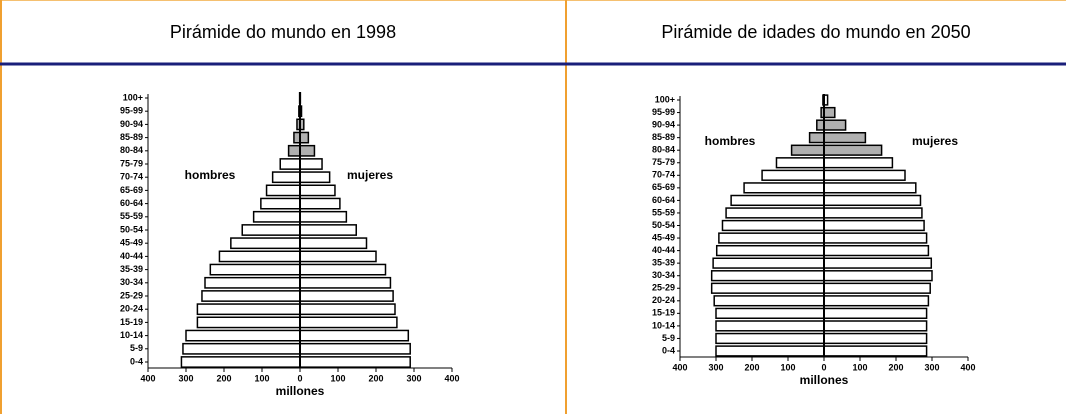 Image resolution: width=1066 pixels, height=414 pixels. I want to click on age-label: 100+, so click(133, 97).